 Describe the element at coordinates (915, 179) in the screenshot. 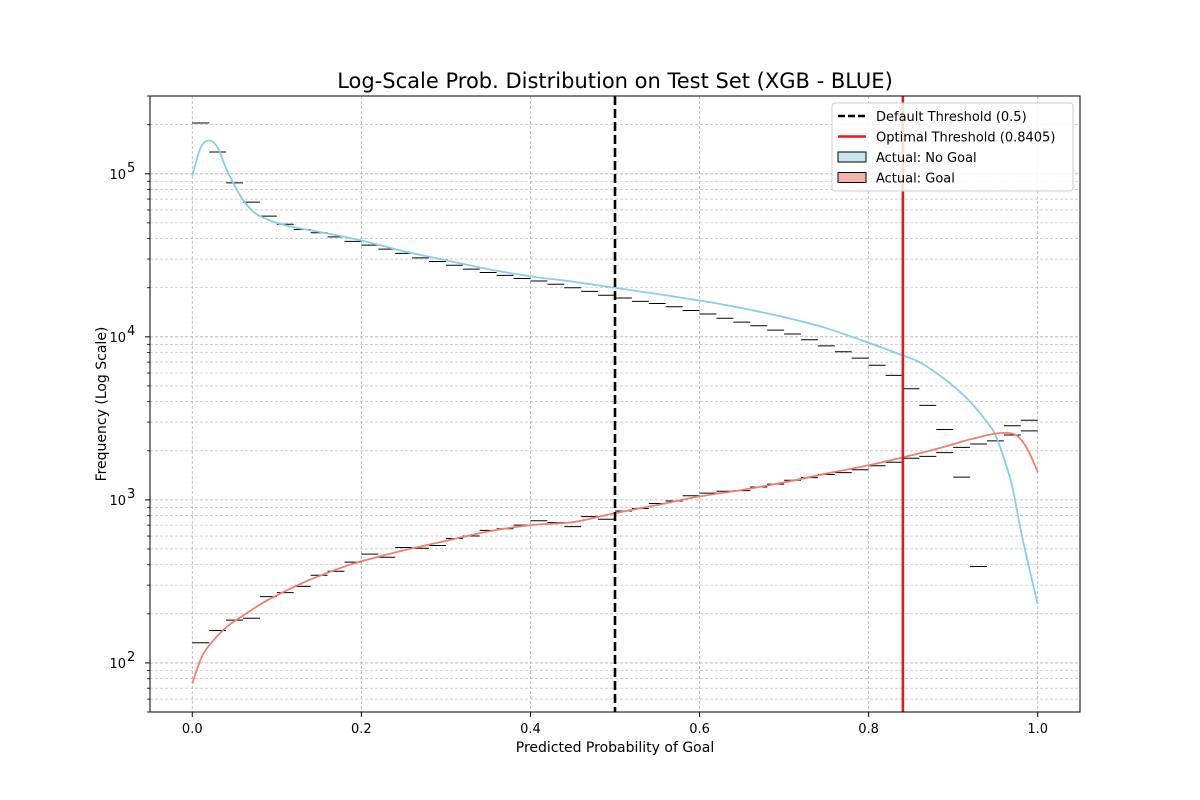

I see `legend-goal-label: Actual: Goal` at that location.